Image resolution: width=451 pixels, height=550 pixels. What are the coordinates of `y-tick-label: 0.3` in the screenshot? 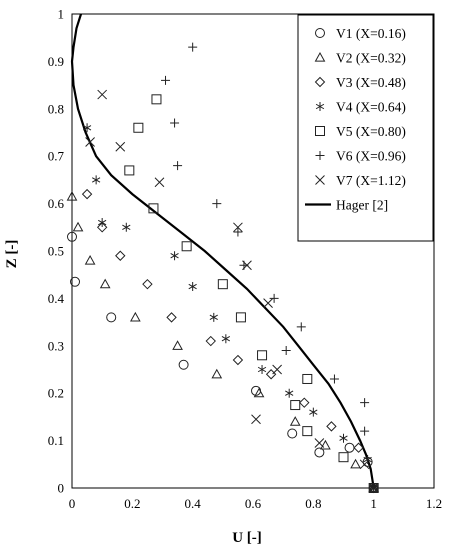 It's located at (56, 345).